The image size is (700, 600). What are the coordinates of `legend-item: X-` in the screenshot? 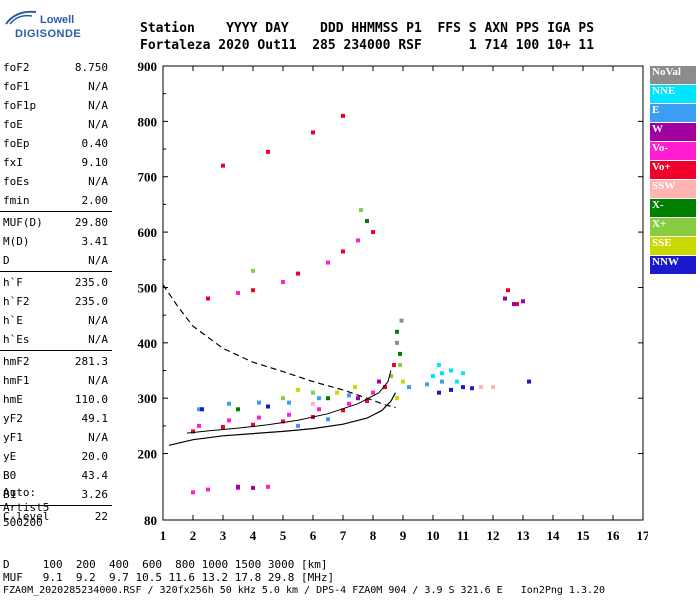 It's located at (673, 208).